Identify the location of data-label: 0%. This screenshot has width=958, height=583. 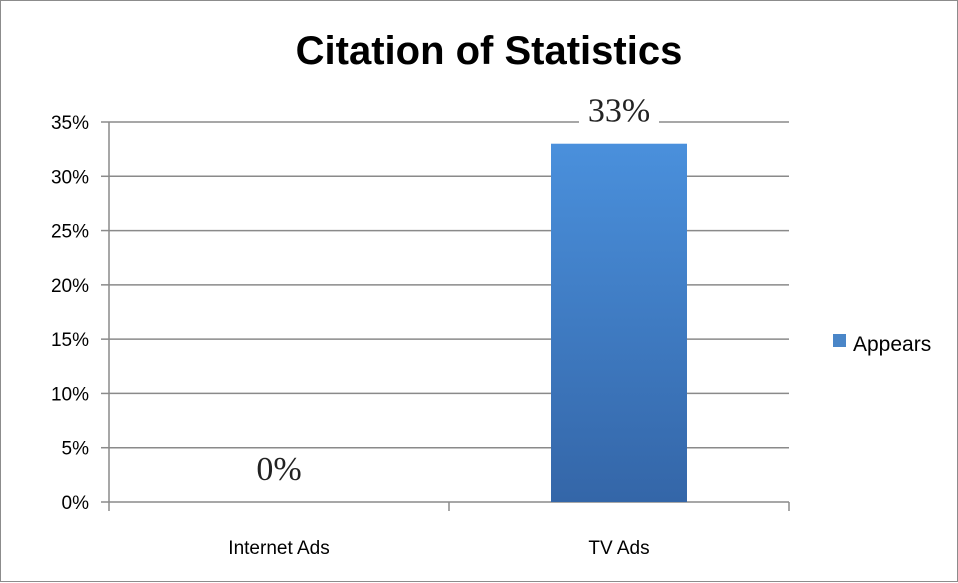
(278, 469).